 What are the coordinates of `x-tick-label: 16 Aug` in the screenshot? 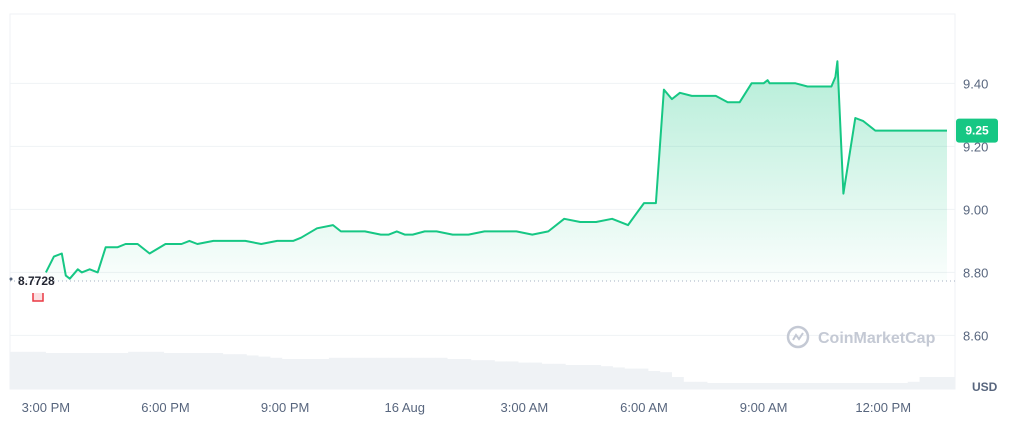 It's located at (404, 407).